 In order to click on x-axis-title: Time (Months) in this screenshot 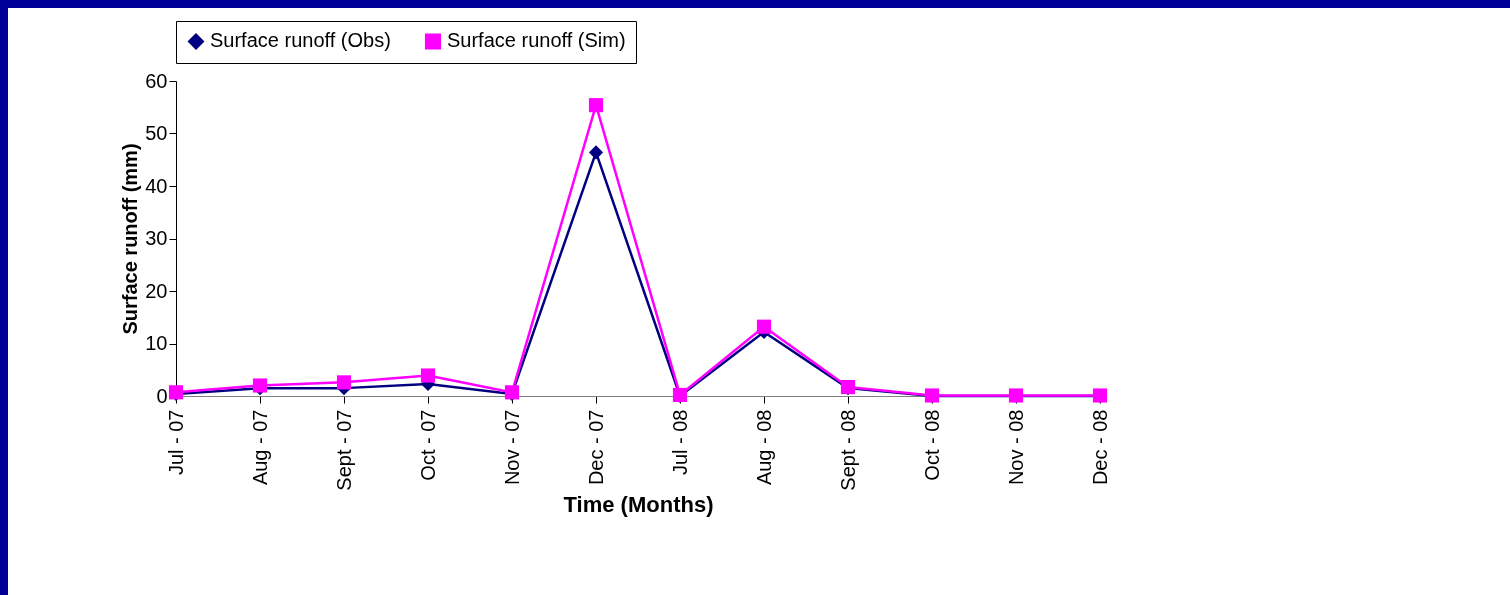, I will do `click(638, 504)`.